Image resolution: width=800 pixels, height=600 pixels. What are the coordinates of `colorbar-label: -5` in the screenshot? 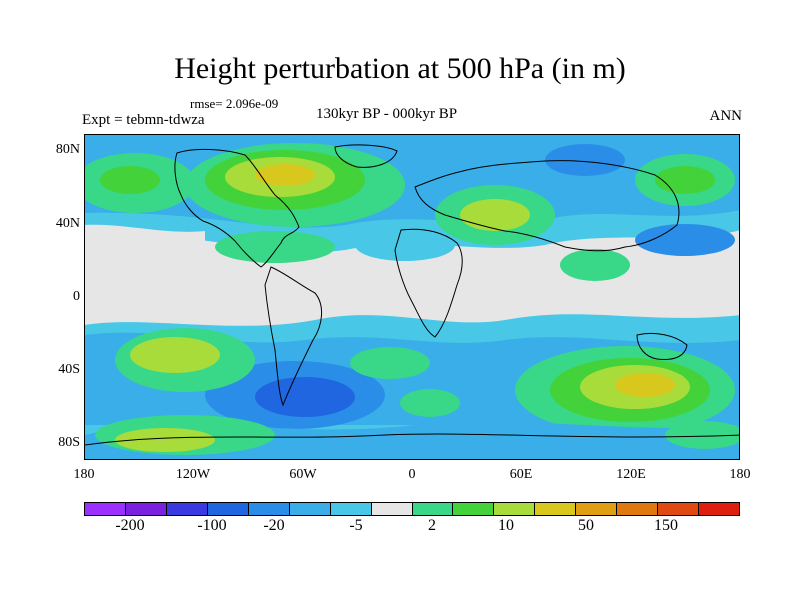 It's located at (356, 525).